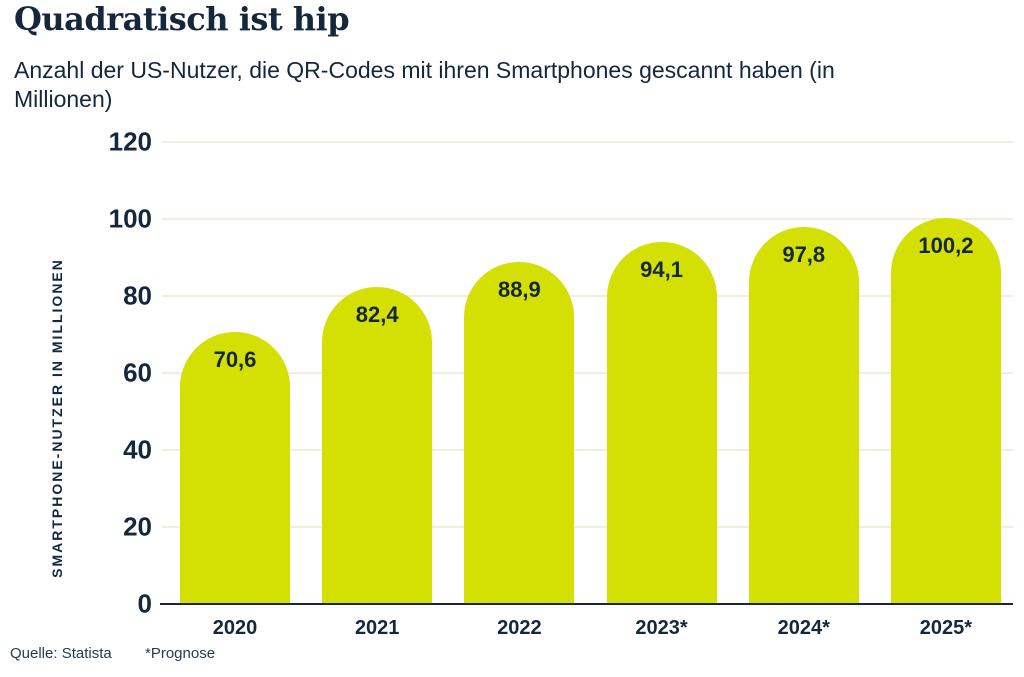 The image size is (1024, 677). Describe the element at coordinates (235, 485) in the screenshot. I see `bar-2020: 70,6 2020` at that location.